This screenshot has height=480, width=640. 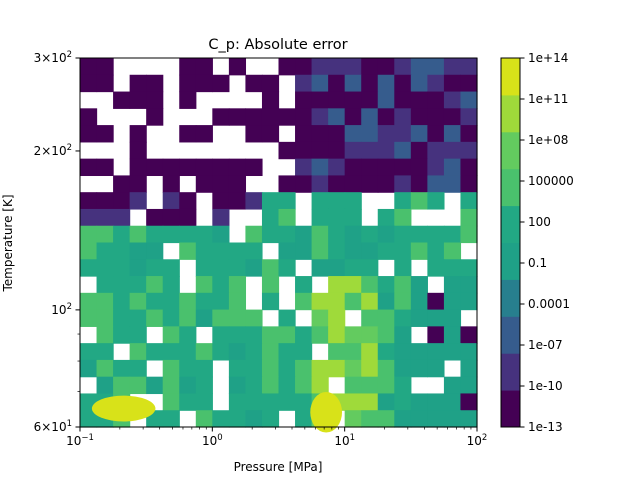 What do you see at coordinates (53, 150) in the screenshot?
I see `y-tick-label: 2×102` at bounding box center [53, 150].